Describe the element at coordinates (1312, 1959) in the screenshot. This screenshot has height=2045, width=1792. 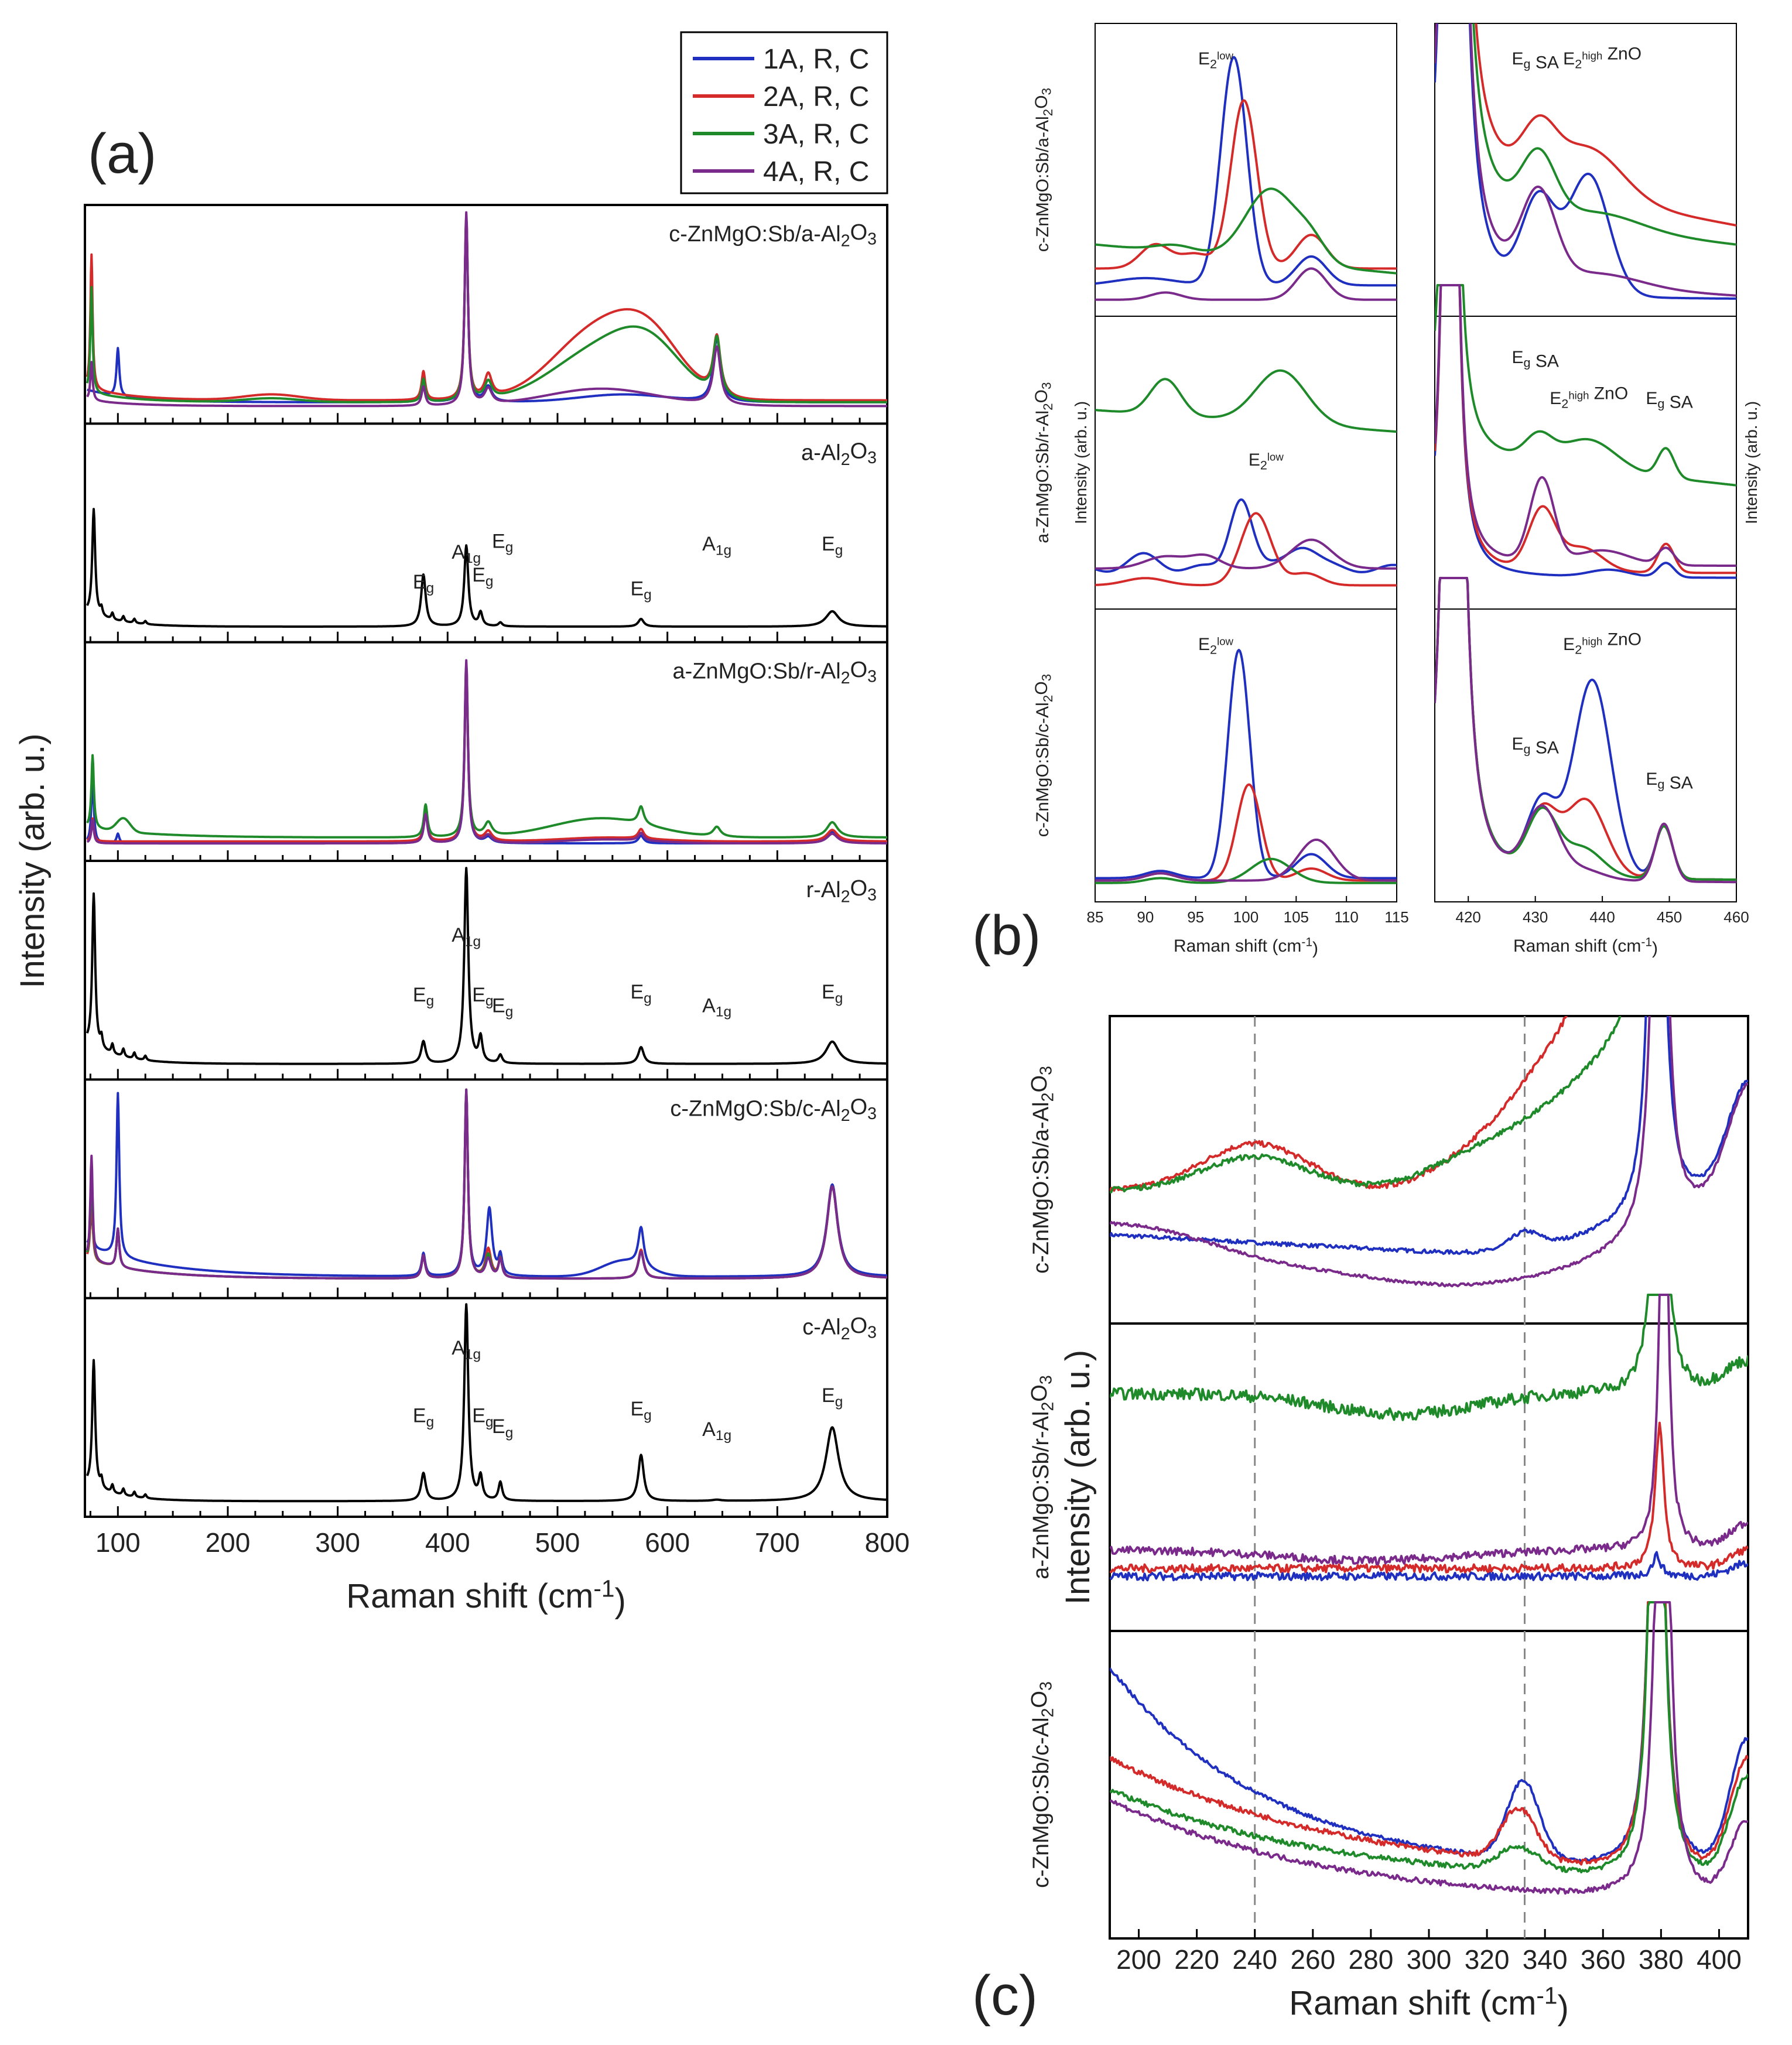
I see `x-tick-label: 260` at that location.